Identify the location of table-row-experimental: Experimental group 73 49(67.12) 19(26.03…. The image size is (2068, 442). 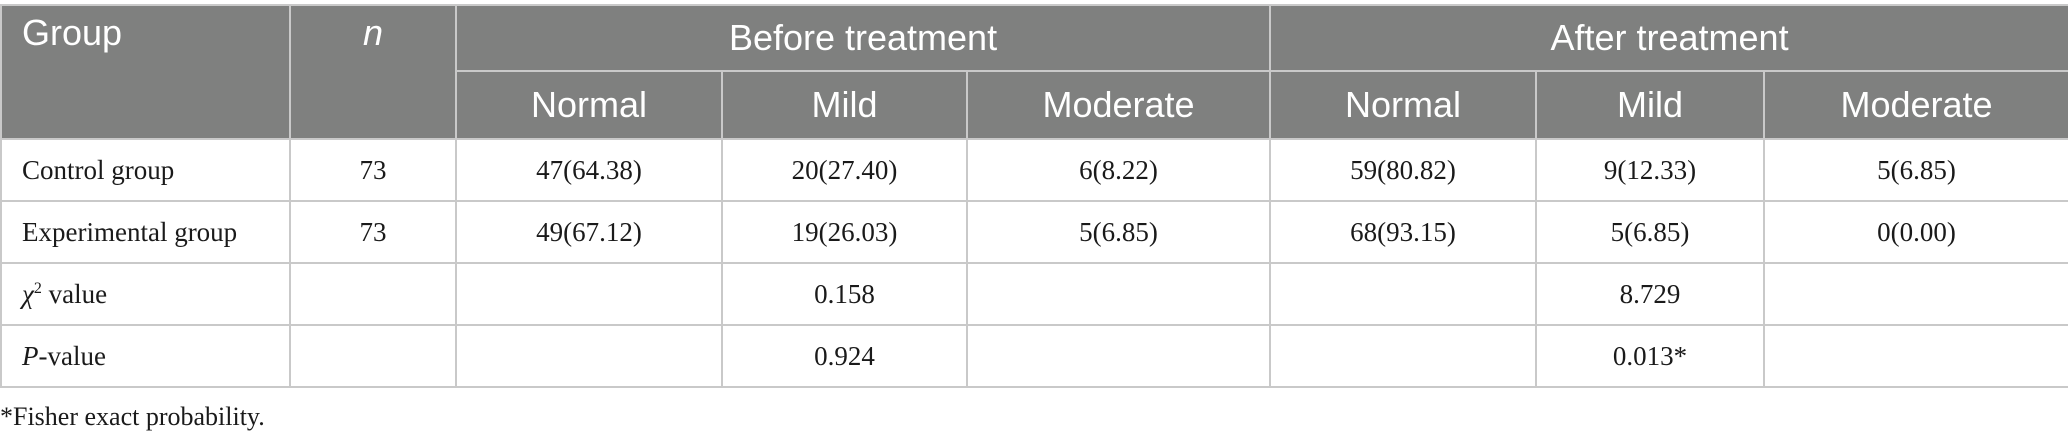
(1034, 232).